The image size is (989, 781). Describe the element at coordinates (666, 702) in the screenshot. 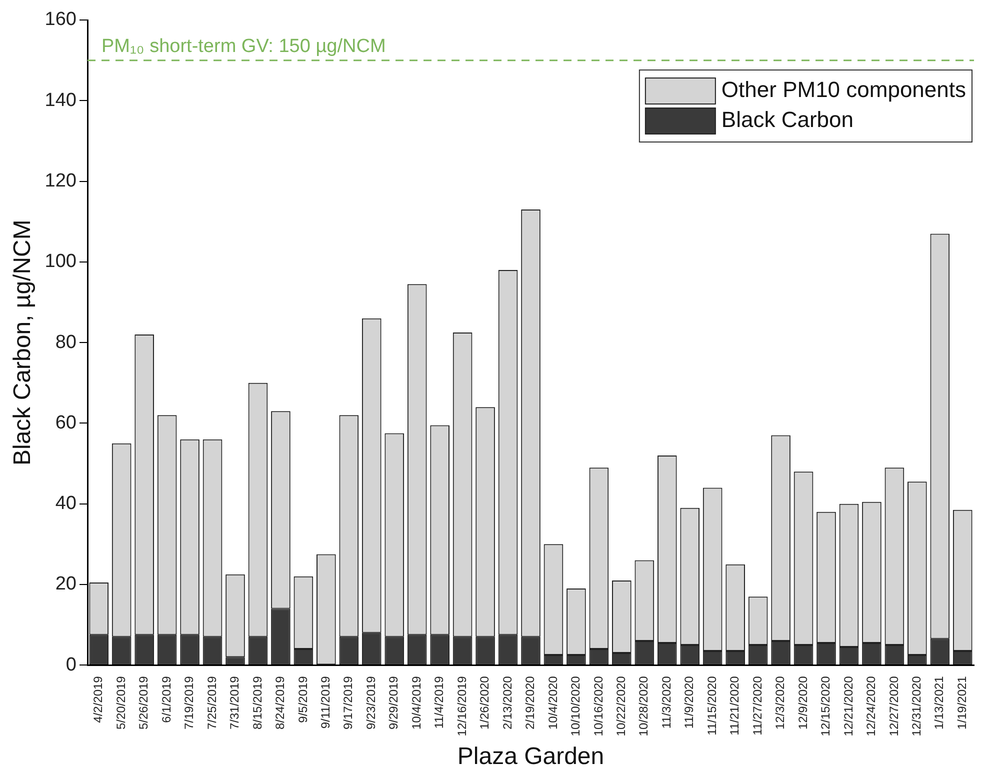

I see `x-tick-label: 11/3/2020` at that location.